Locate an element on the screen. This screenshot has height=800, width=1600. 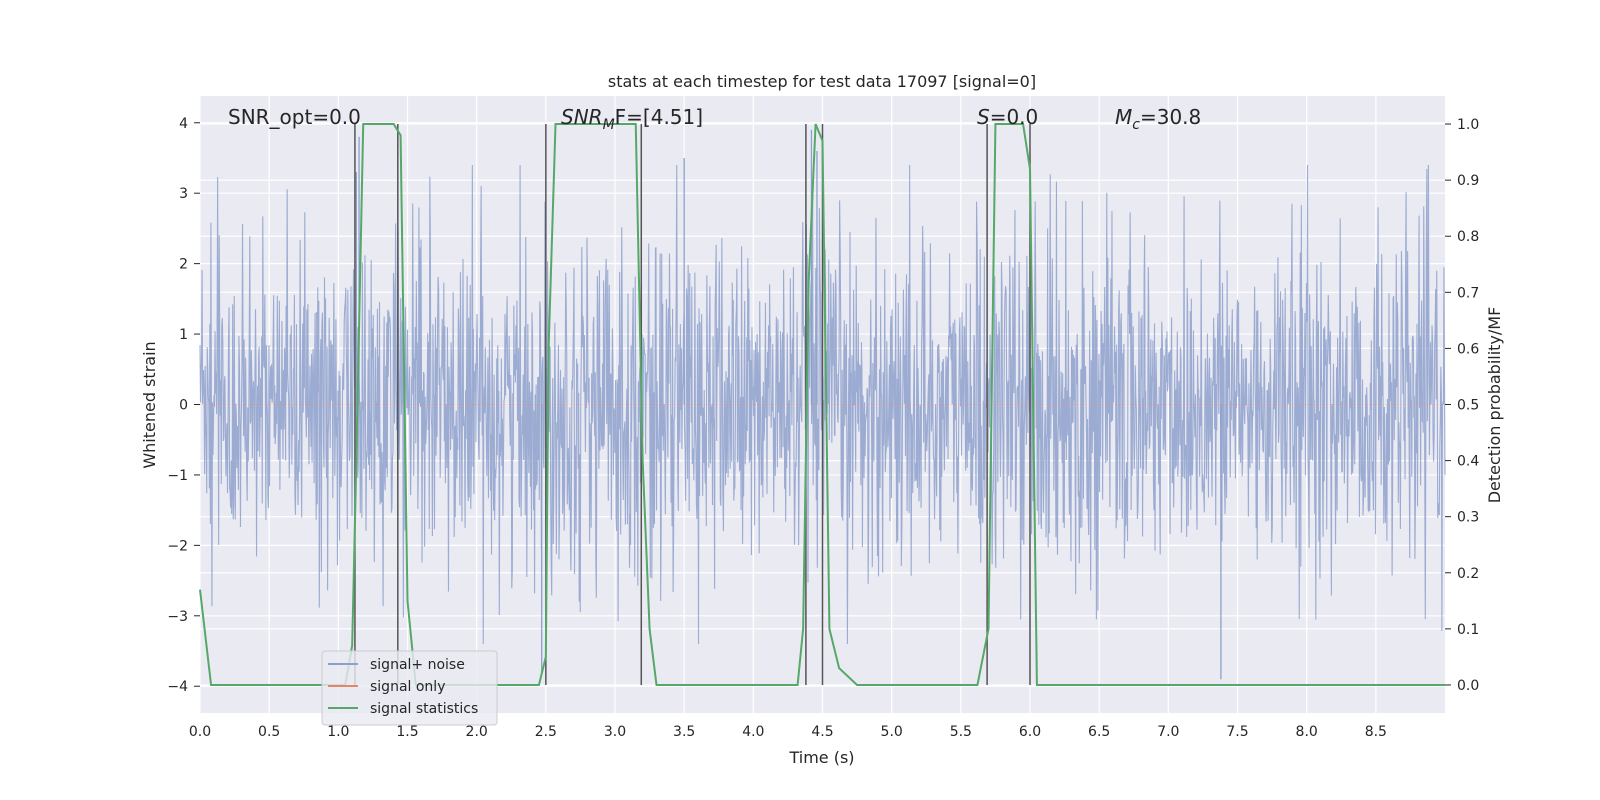
y-right-tick-label: 0.9 is located at coordinates (1468, 181).